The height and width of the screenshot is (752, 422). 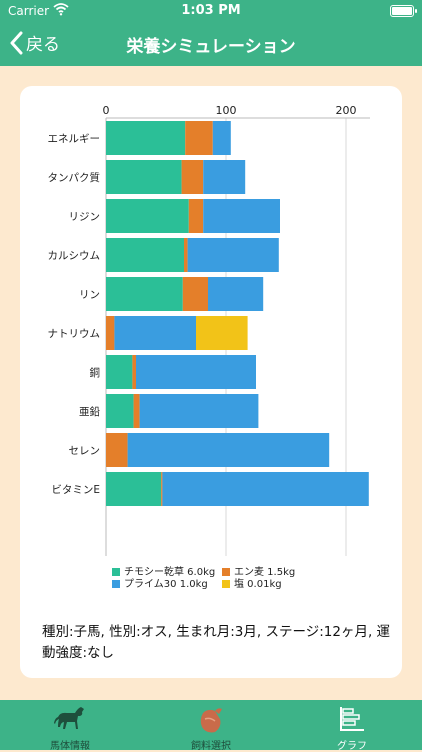 What do you see at coordinates (74, 177) in the screenshot?
I see `category-label: タンパク質` at bounding box center [74, 177].